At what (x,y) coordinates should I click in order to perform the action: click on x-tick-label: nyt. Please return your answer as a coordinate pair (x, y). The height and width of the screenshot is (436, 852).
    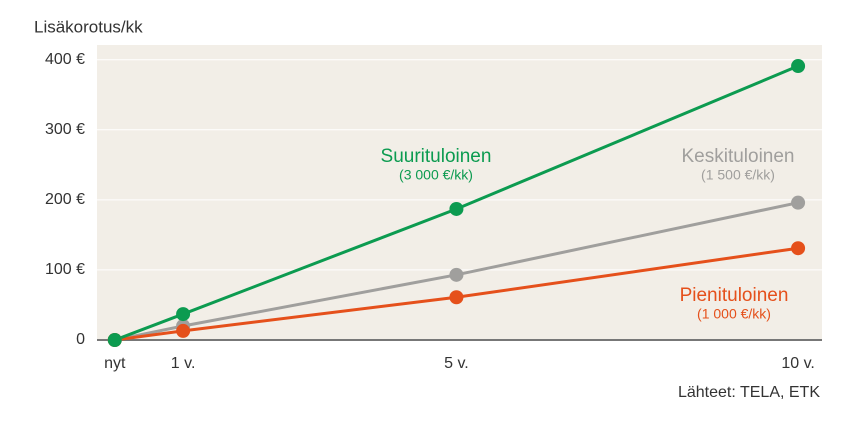
    Looking at the image, I should click on (115, 363).